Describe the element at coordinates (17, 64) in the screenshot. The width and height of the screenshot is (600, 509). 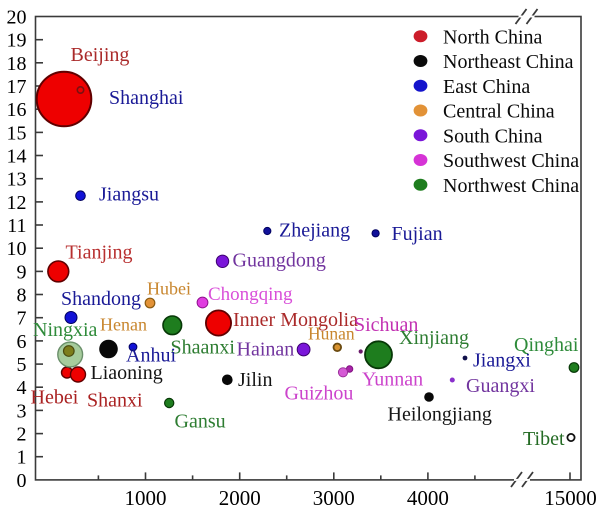
I see `svg-text: 18` at that location.